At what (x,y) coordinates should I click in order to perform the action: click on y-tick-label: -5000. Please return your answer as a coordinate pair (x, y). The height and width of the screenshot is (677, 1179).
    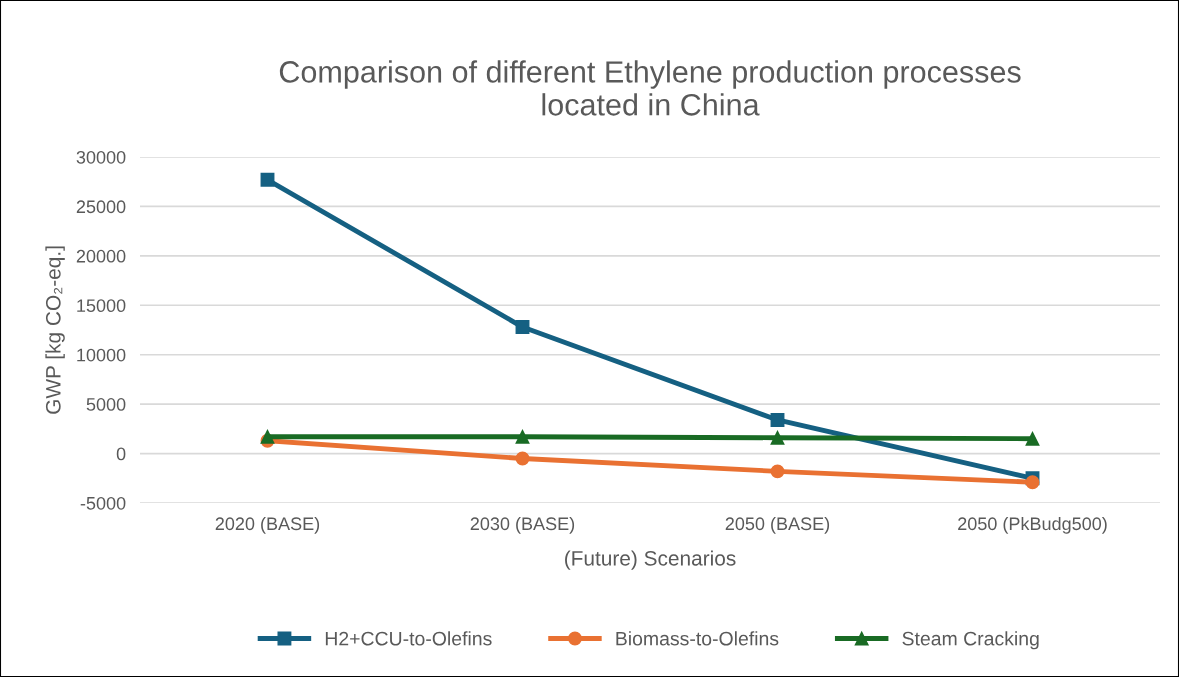
    Looking at the image, I should click on (103, 503).